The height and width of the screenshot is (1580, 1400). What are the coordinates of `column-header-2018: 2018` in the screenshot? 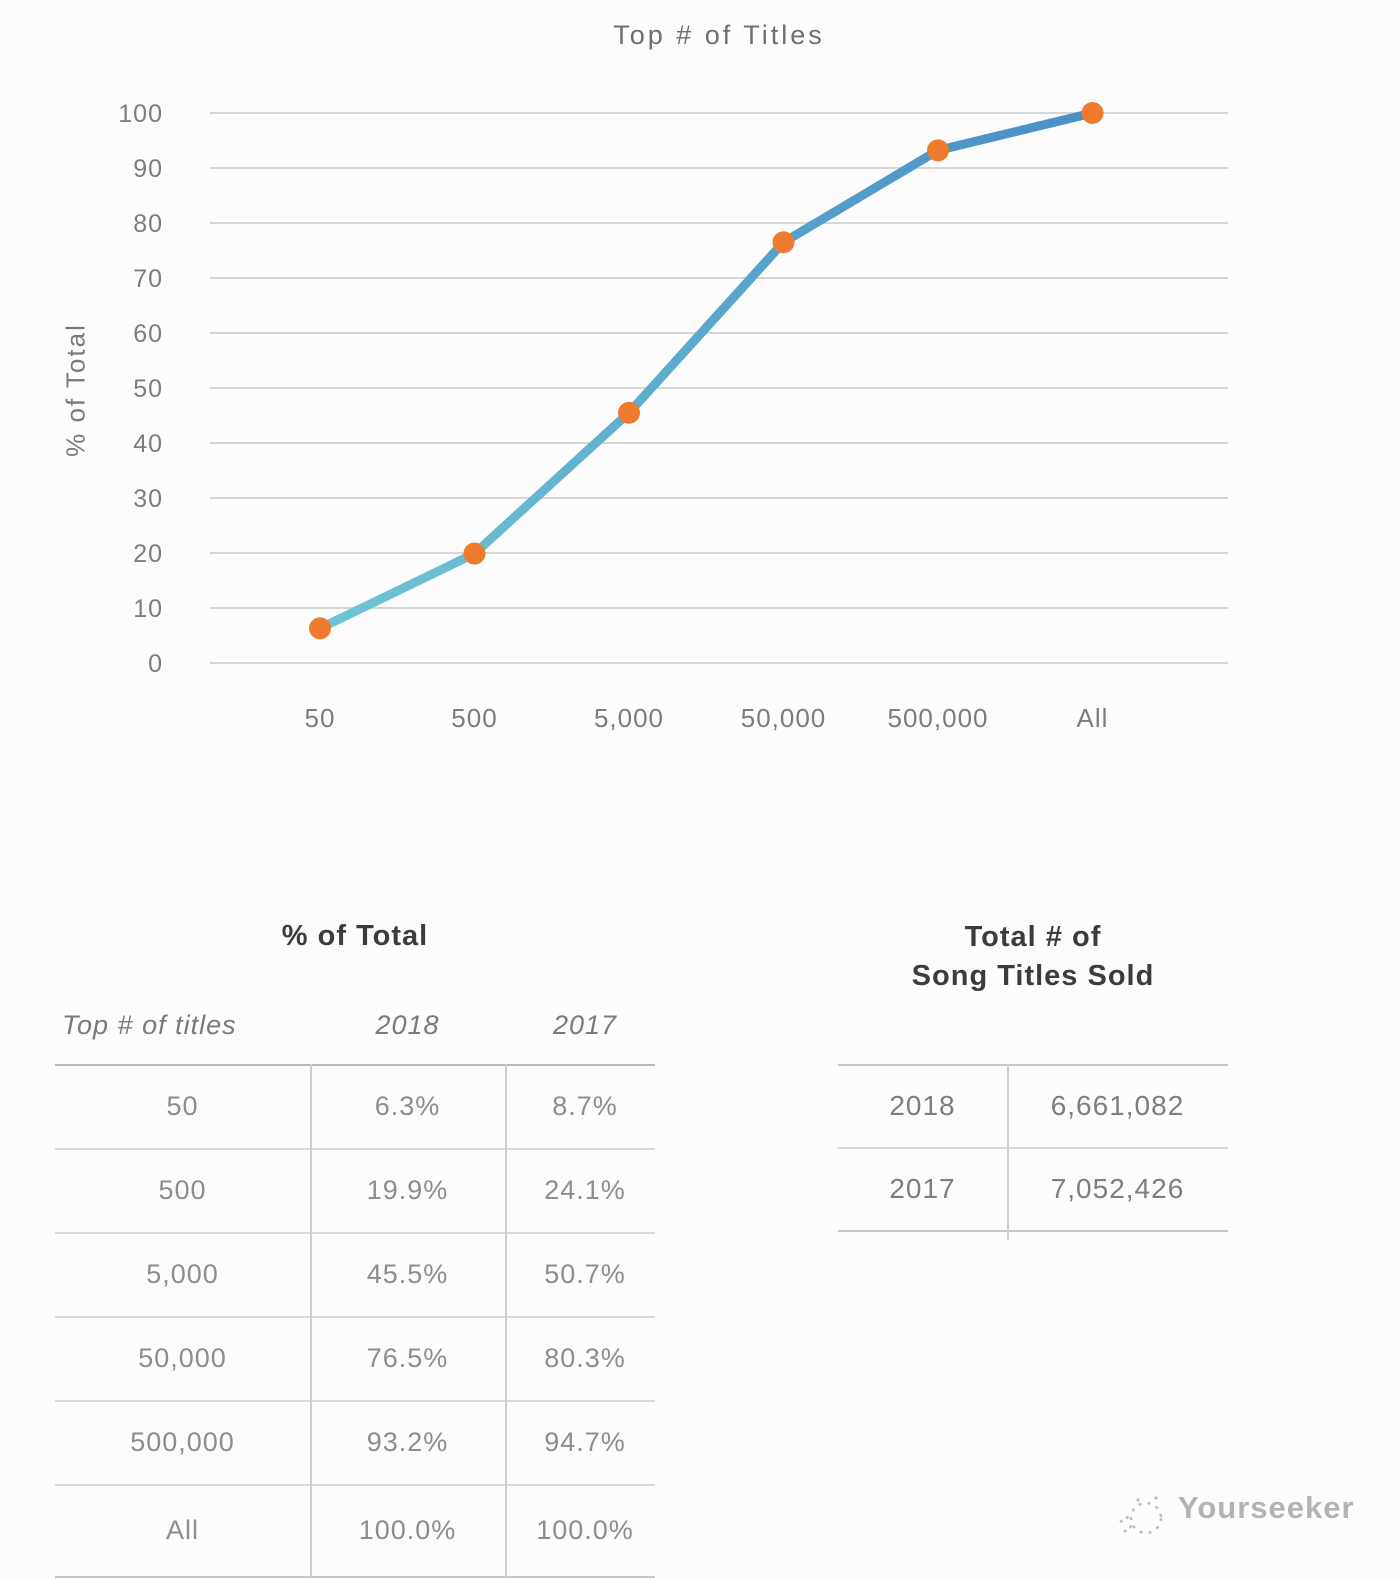 It's located at (407, 1025).